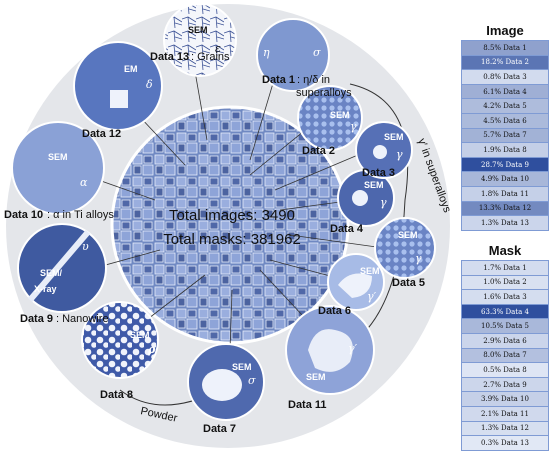  Describe the element at coordinates (505, 179) in the screenshot. I see `image-share-row: 4.9% Data 10` at that location.